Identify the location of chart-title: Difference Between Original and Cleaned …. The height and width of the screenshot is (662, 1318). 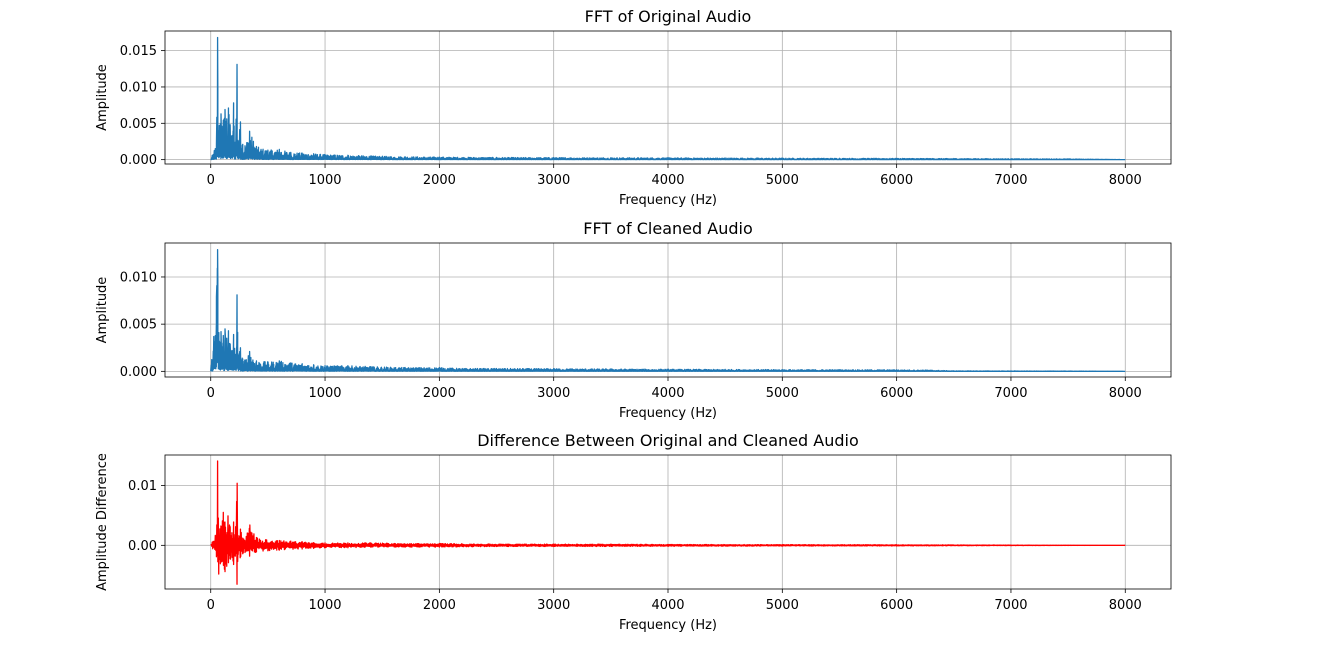
(668, 440).